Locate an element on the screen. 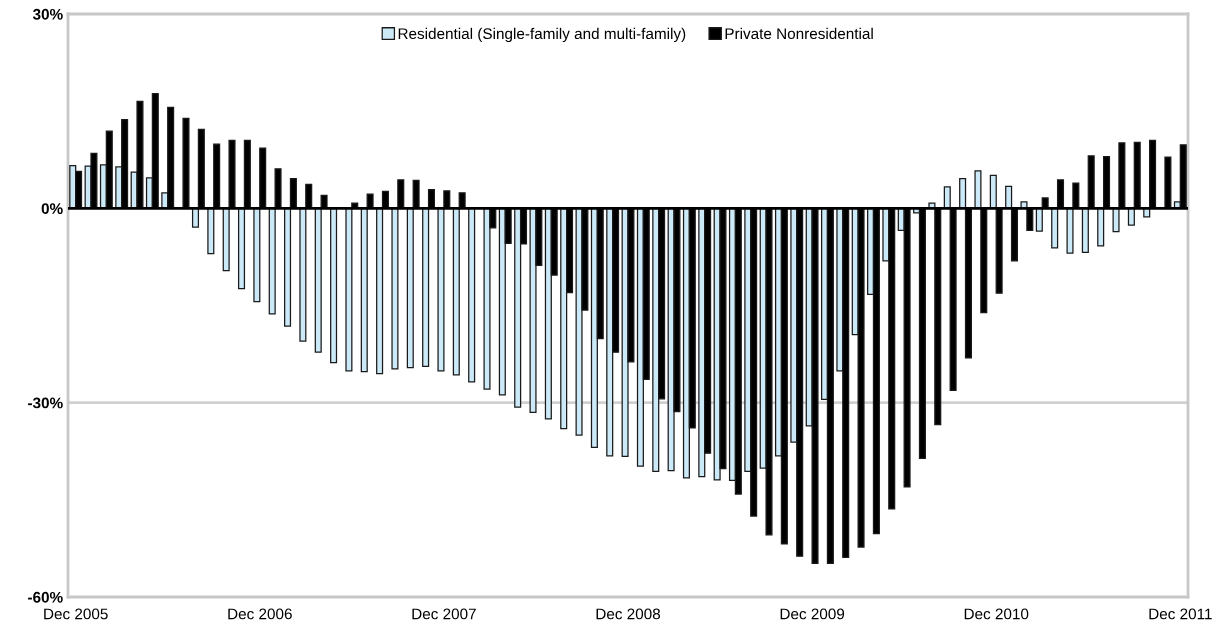 The width and height of the screenshot is (1227, 636). legend-label: Private Nonresidential is located at coordinates (799, 33).